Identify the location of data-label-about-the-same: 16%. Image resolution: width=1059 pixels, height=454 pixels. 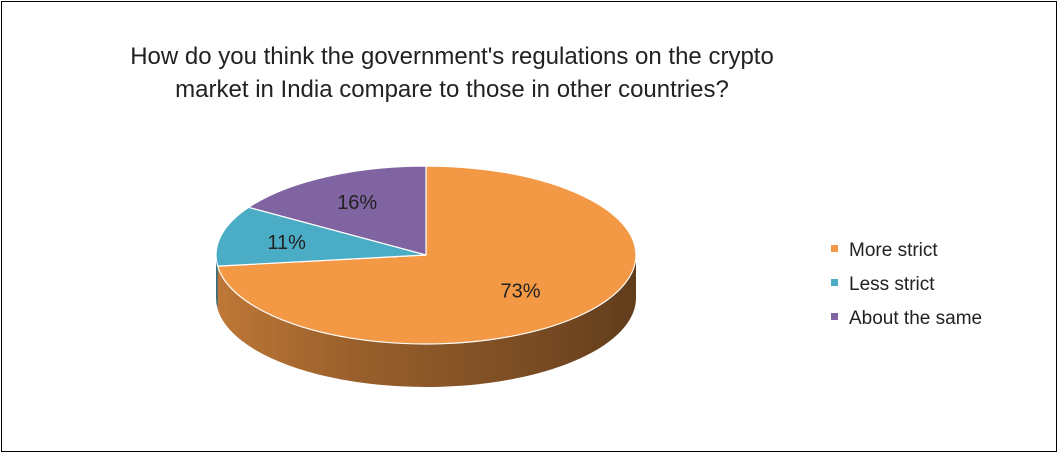
(357, 203).